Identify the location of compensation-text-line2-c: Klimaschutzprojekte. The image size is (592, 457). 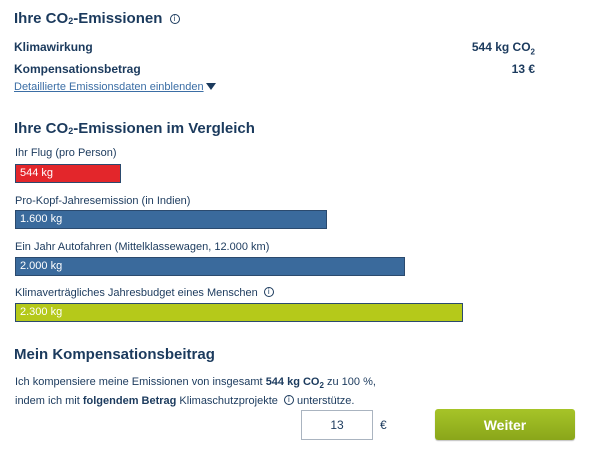
(228, 401).